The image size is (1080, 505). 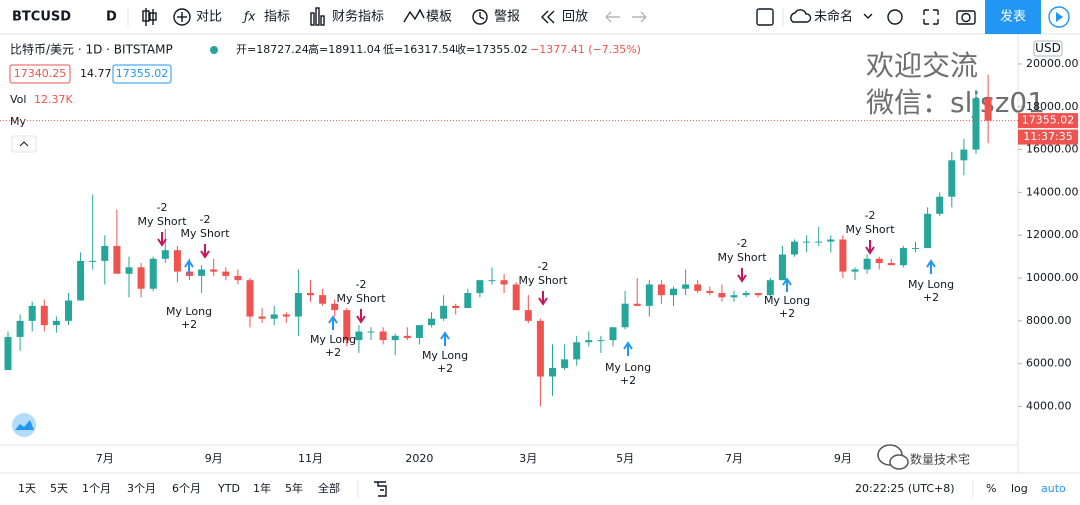 I want to click on fullscreen-button, so click(x=931, y=17).